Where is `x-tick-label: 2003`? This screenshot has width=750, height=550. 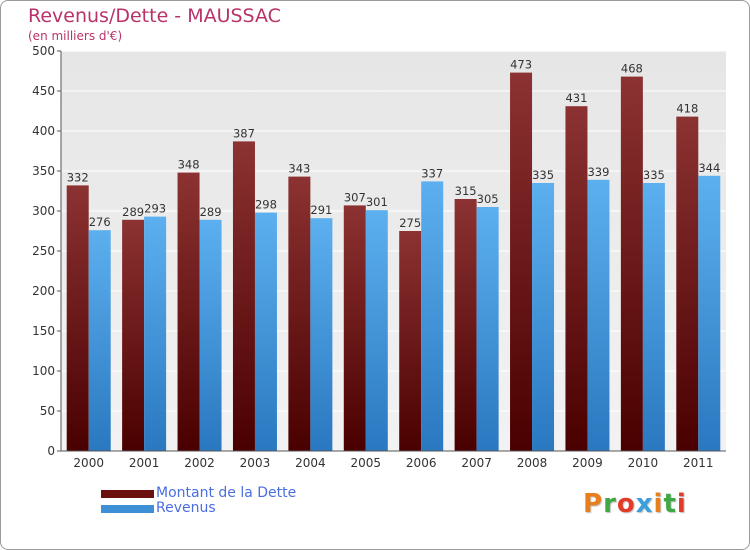 x-tick-label: 2003 is located at coordinates (255, 463).